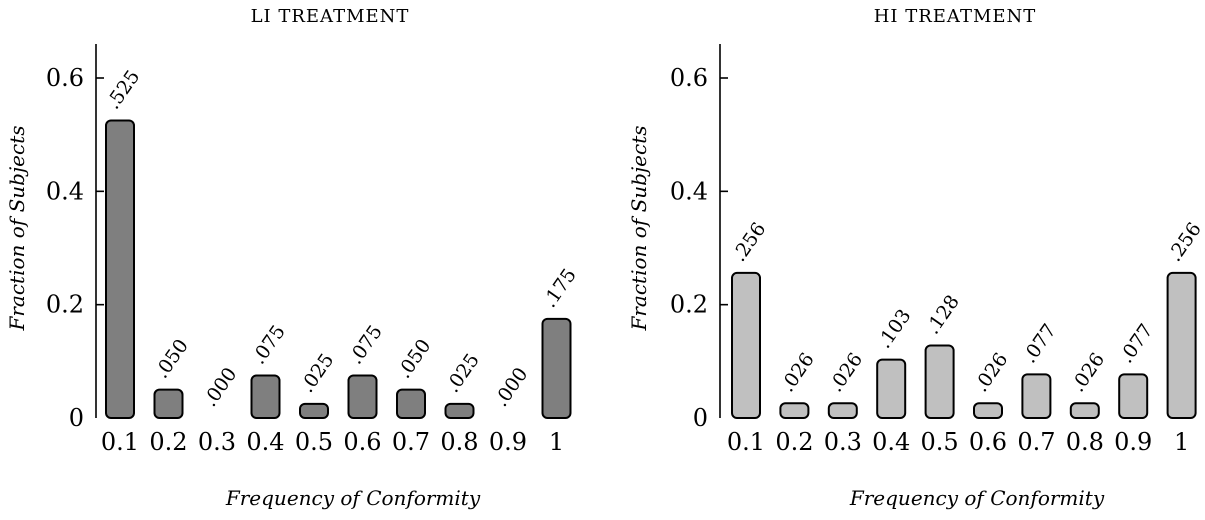 This screenshot has width=1205, height=520. I want to click on bars, so click(964, 345).